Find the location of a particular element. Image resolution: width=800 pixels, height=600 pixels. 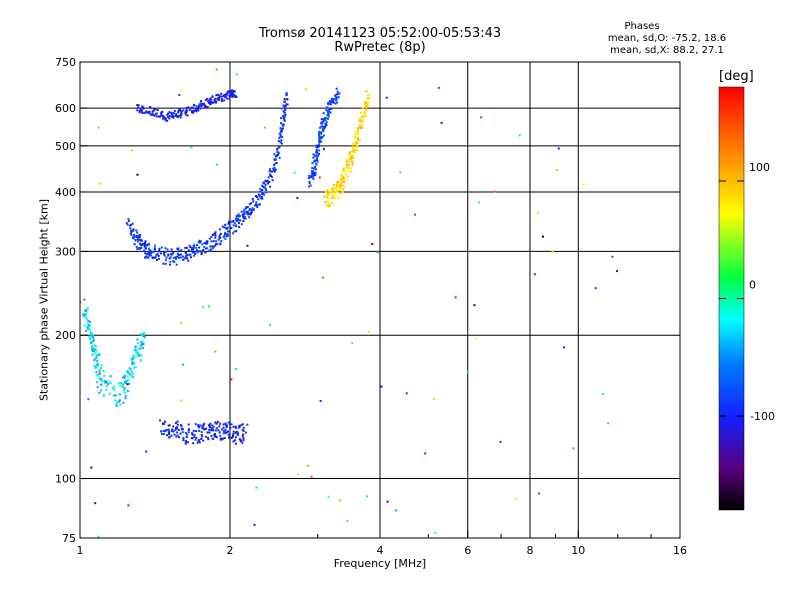

chart-title: Tromsø 20141123 05:52:00-05:53:43 is located at coordinates (380, 33).